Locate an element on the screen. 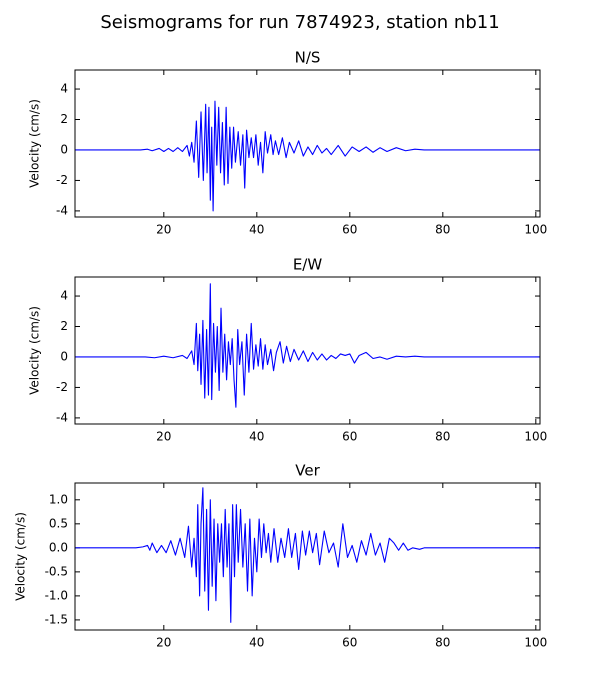 The image size is (600, 700). panel-title: N/S is located at coordinates (308, 58).